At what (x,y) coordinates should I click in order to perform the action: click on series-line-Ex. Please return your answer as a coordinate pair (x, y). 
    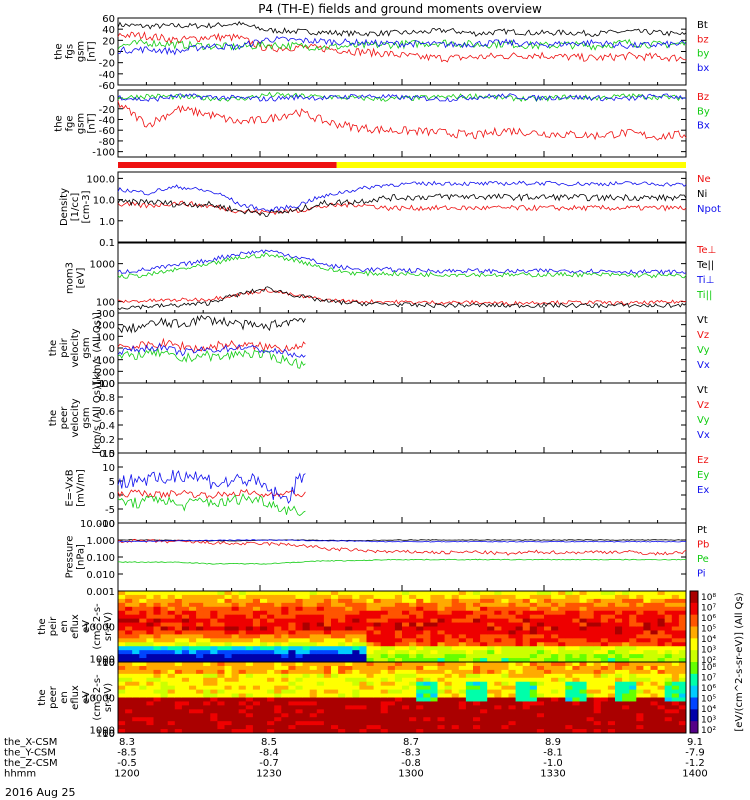
    Looking at the image, I should click on (211, 486).